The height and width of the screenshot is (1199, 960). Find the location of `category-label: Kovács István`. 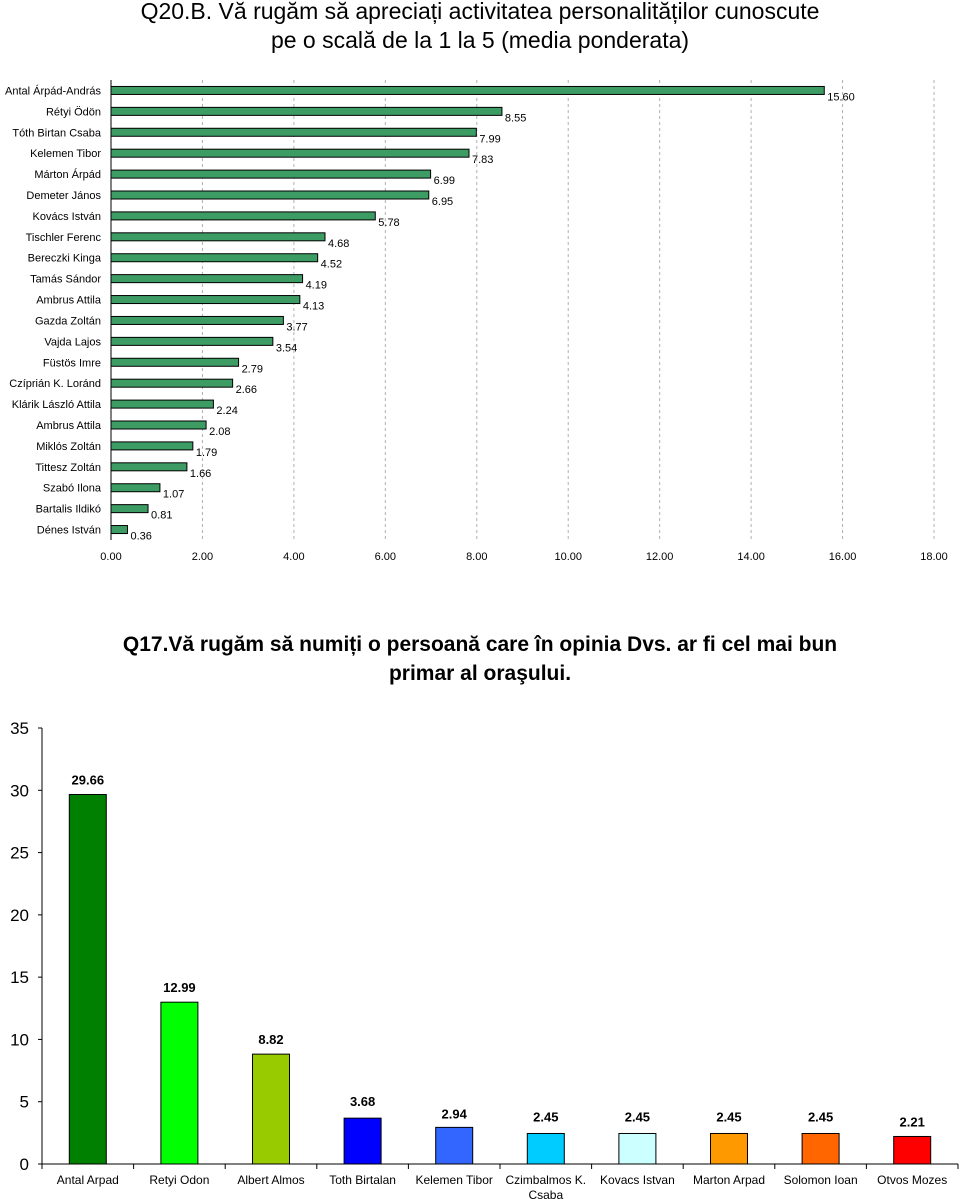

category-label: Kovács István is located at coordinates (67, 217).